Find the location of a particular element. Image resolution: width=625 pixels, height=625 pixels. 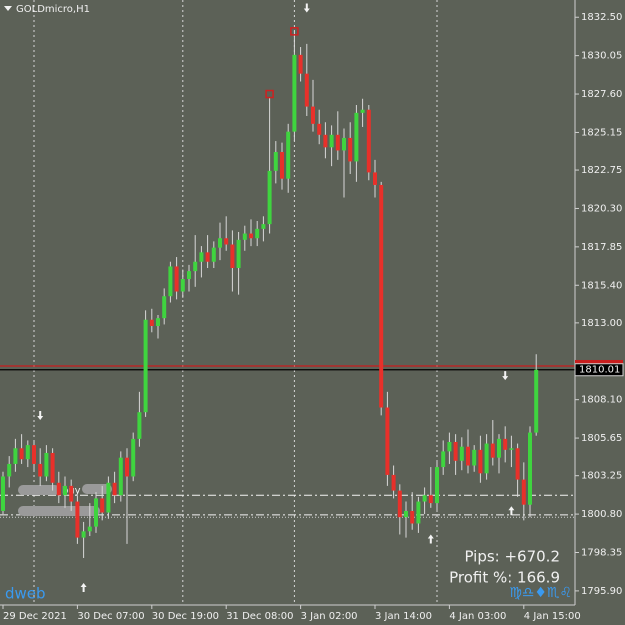

y-tick-label: 1805.65 is located at coordinates (601, 438).